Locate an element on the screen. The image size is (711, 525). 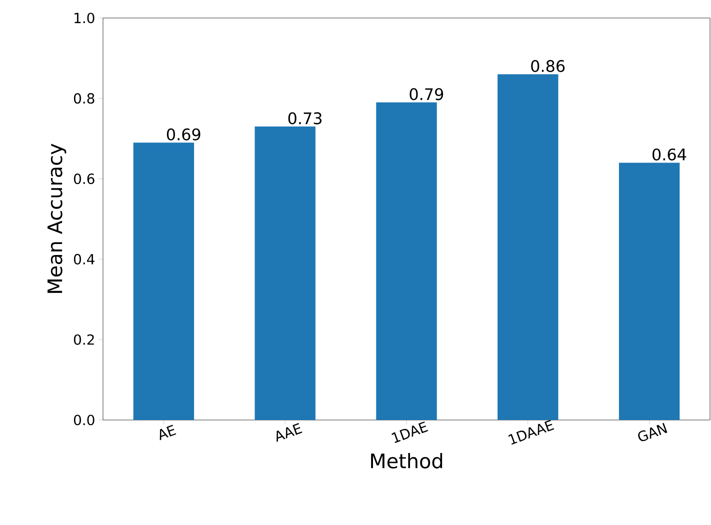
y-tick-label: 0.8 is located at coordinates (84, 98).